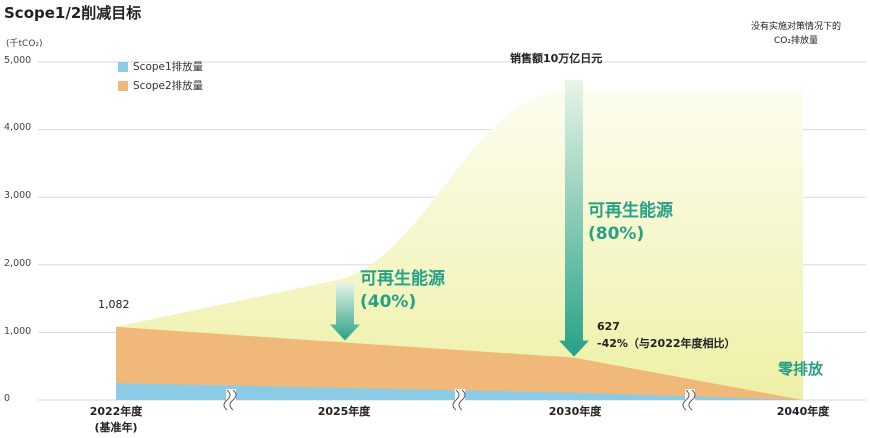 This screenshot has width=870, height=438. What do you see at coordinates (574, 218) in the screenshot?
I see `reduction-arrow-2030` at bounding box center [574, 218].